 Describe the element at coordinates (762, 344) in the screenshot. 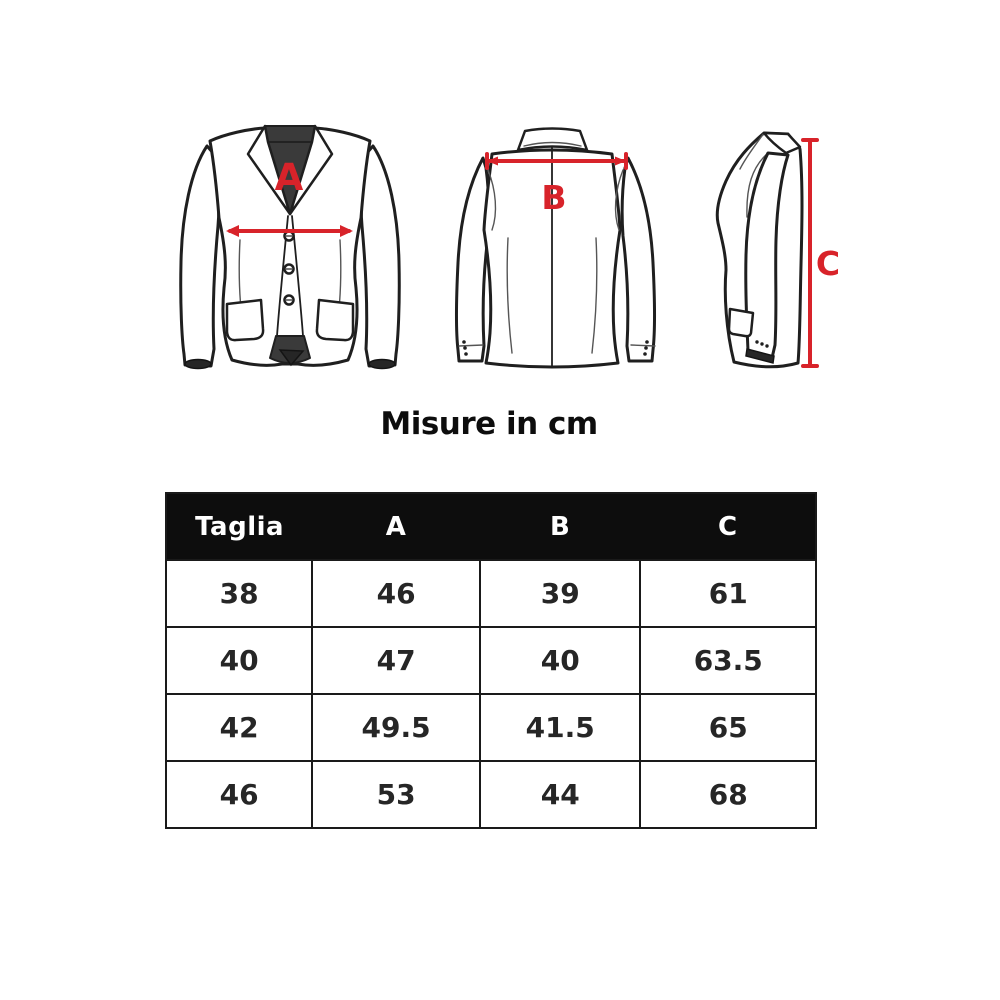

I see `side-cuff-buttons` at that location.